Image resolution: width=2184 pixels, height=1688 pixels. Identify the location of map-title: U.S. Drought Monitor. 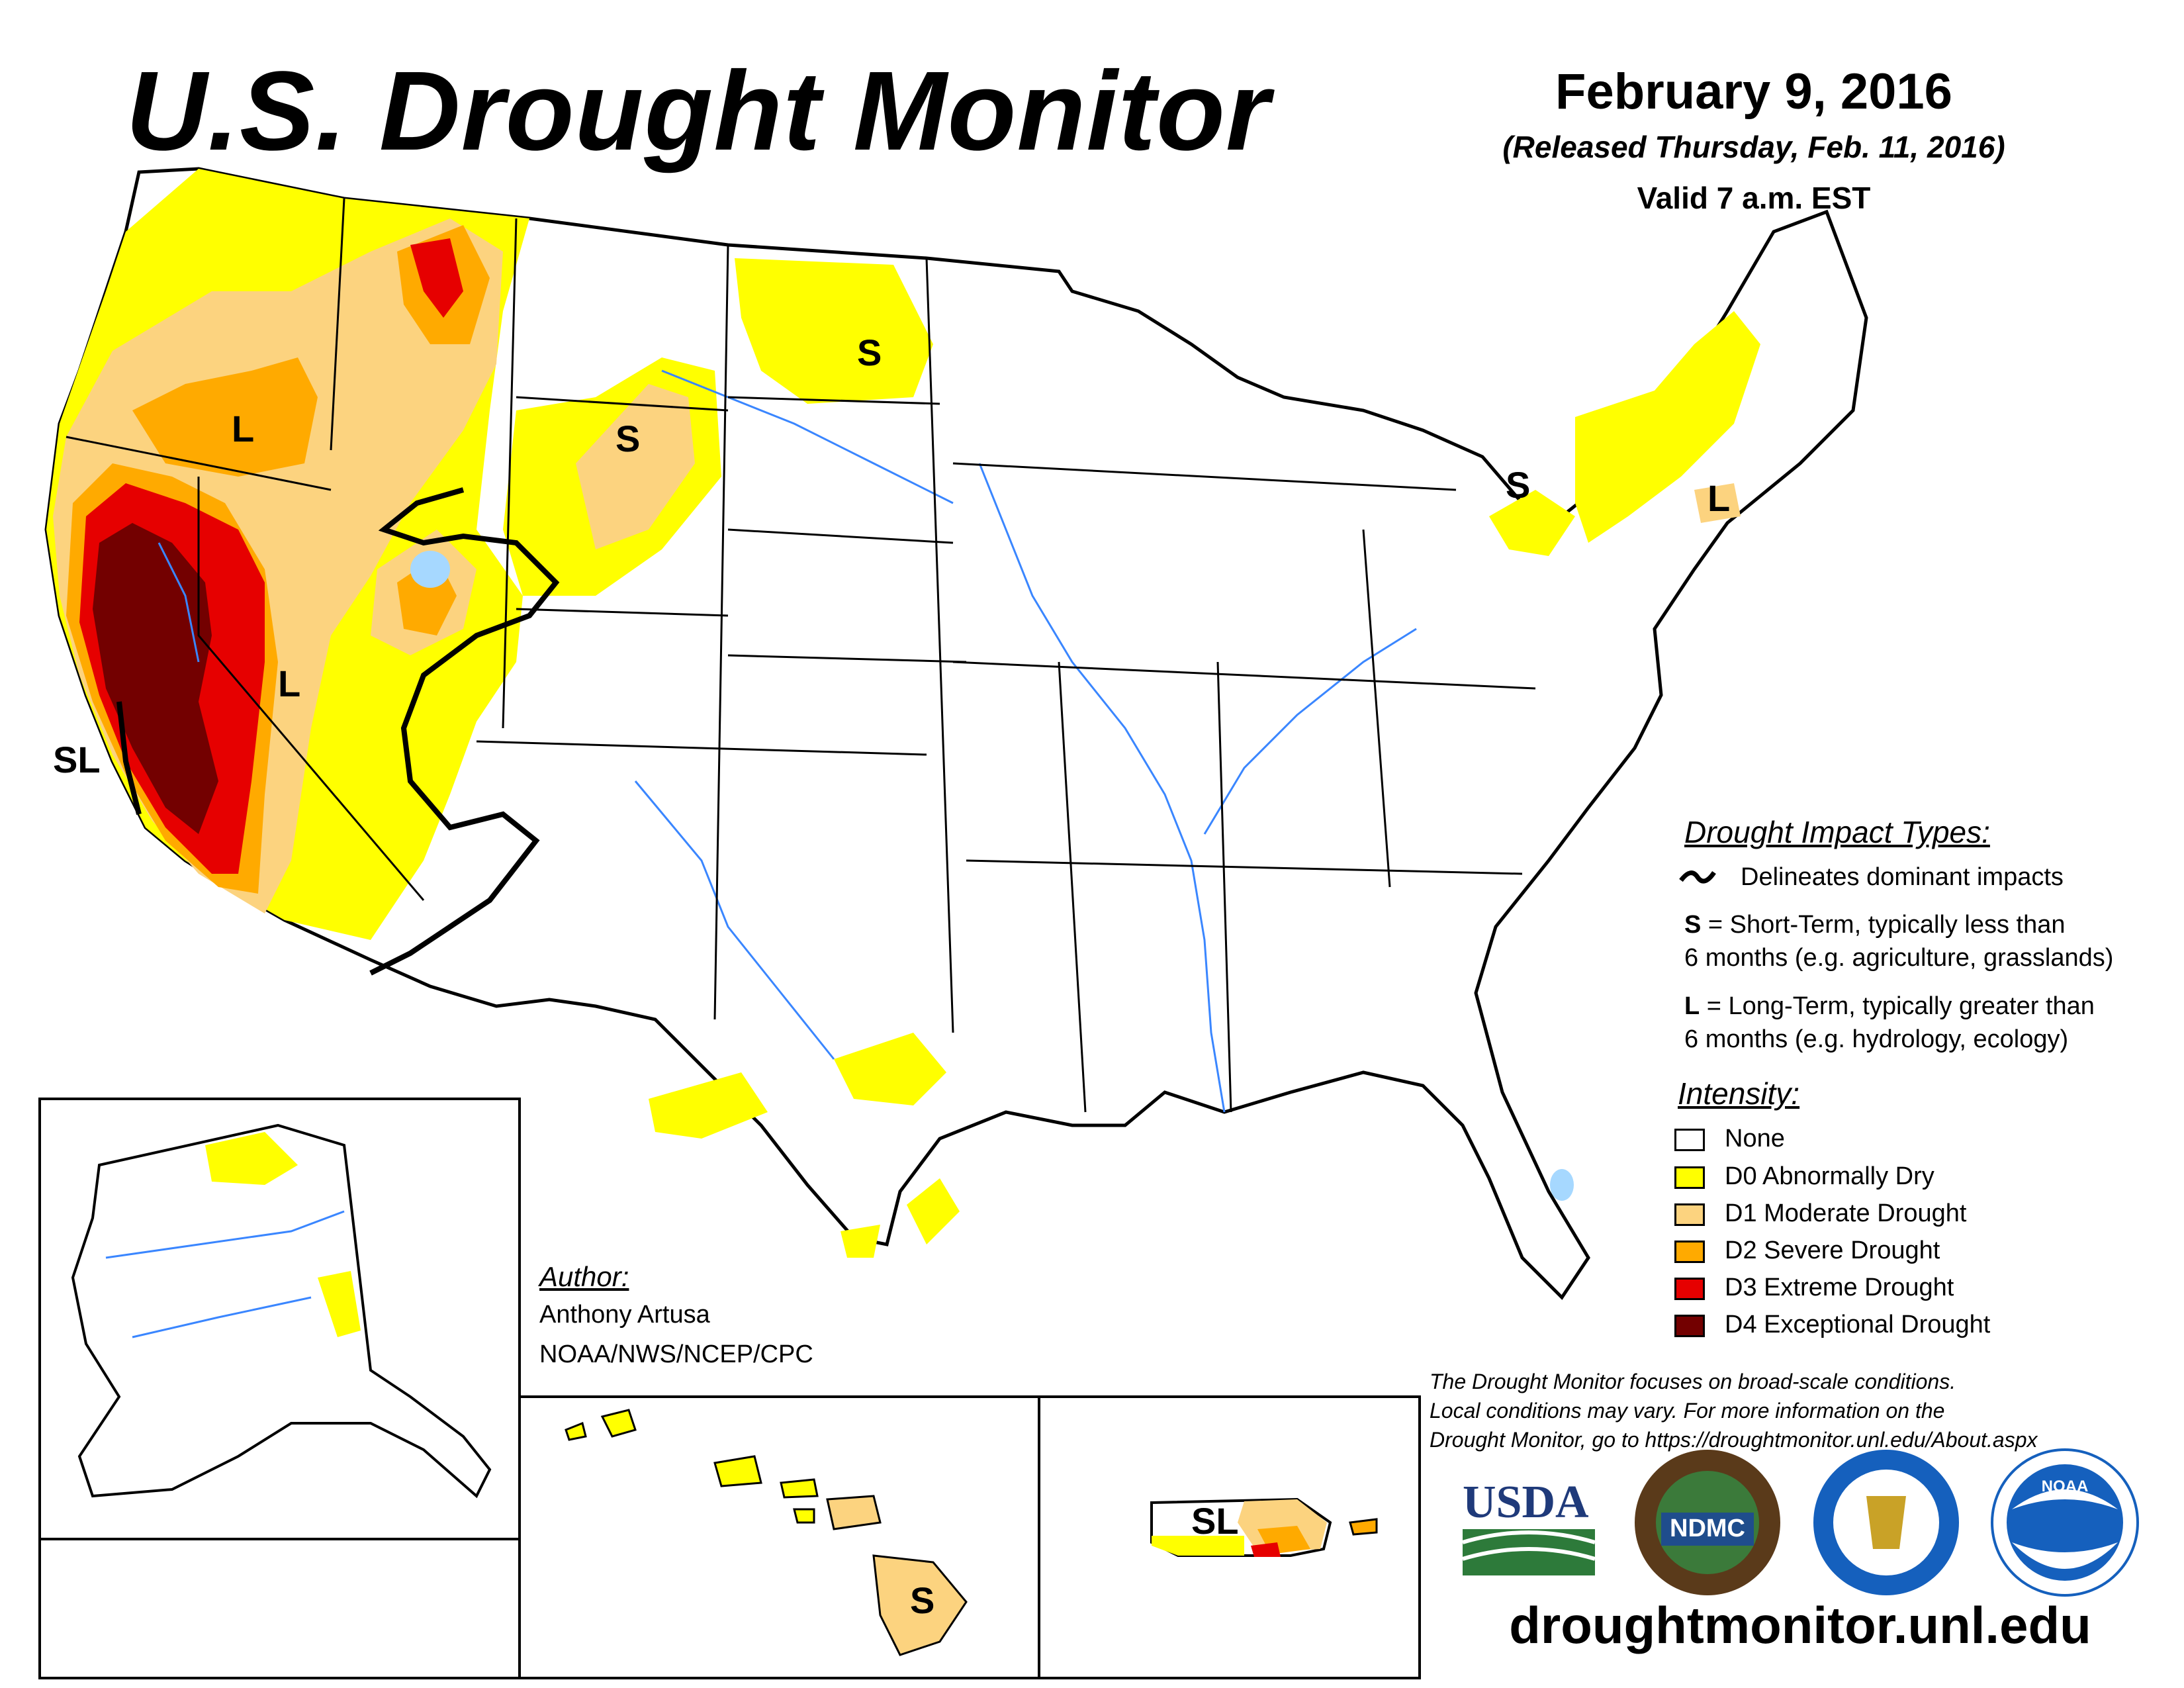
(698, 111).